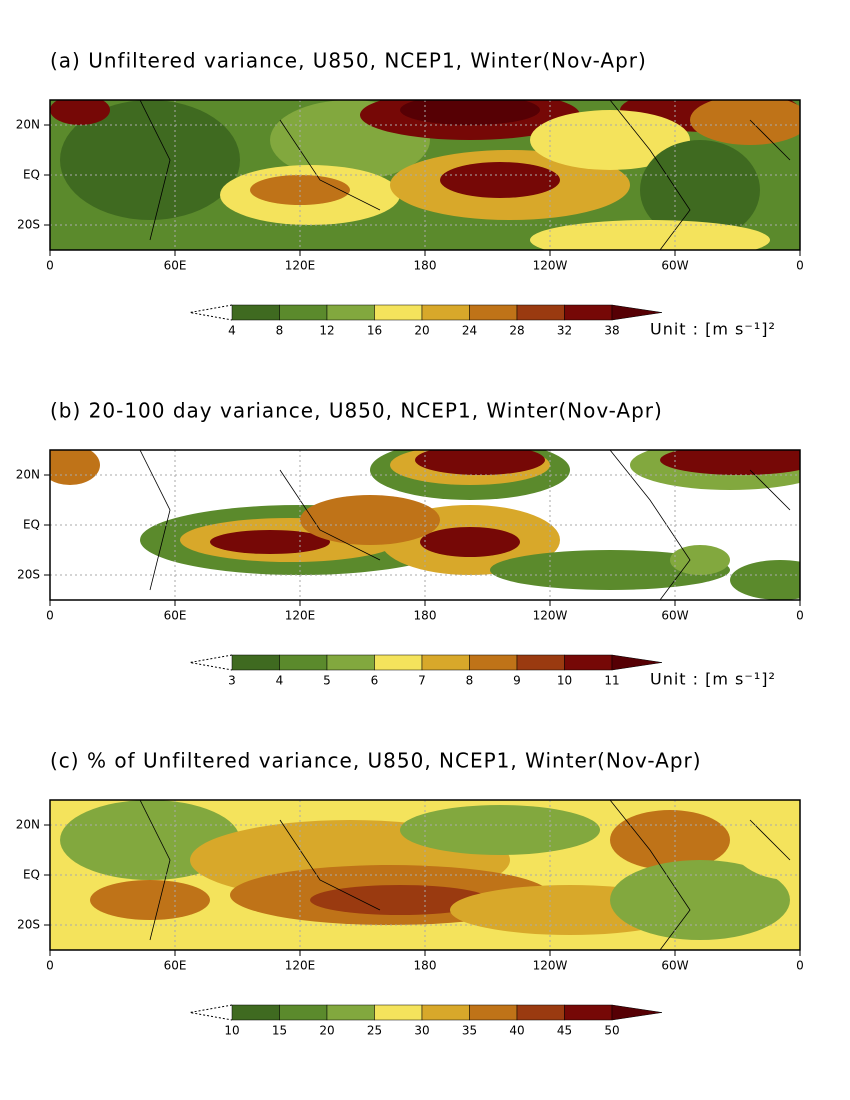 This screenshot has height=1100, width=850. I want to click on lon-label: 120W, so click(550, 966).